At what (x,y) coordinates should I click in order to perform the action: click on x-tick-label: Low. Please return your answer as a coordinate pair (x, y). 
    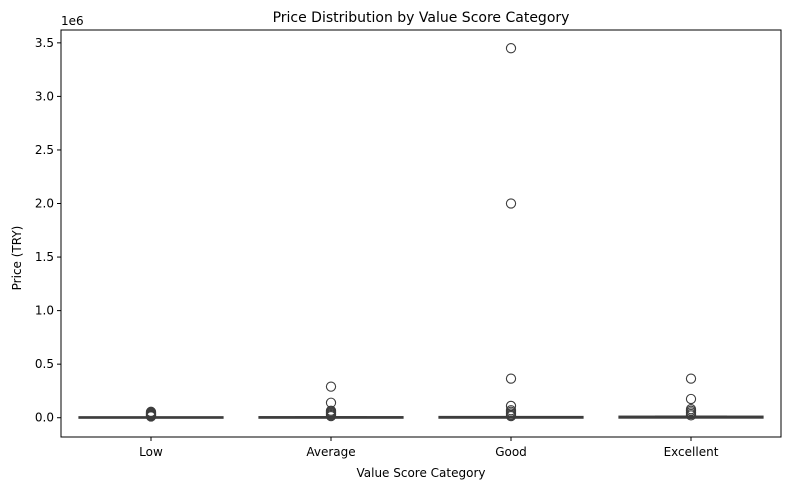
    Looking at the image, I should click on (151, 452).